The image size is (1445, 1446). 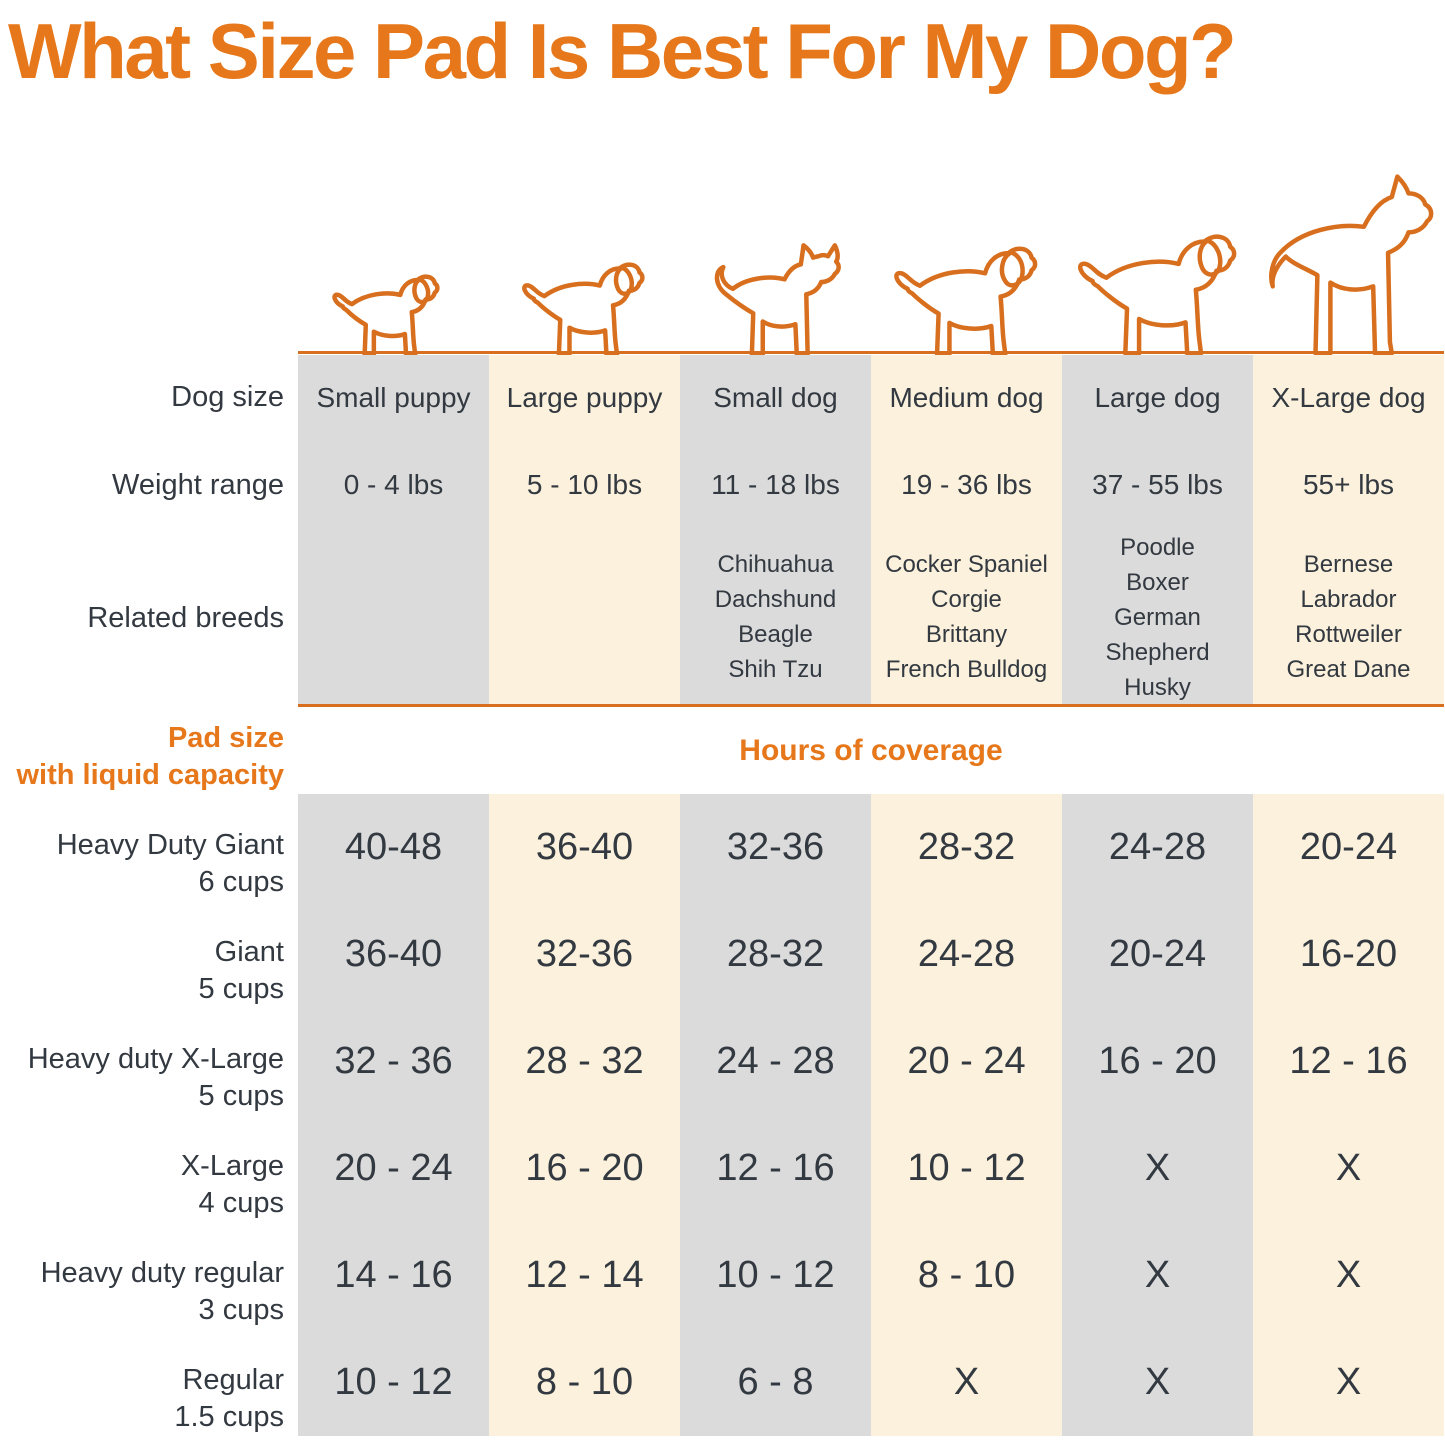 What do you see at coordinates (1349, 264) in the screenshot?
I see `x-large-dog-icon` at bounding box center [1349, 264].